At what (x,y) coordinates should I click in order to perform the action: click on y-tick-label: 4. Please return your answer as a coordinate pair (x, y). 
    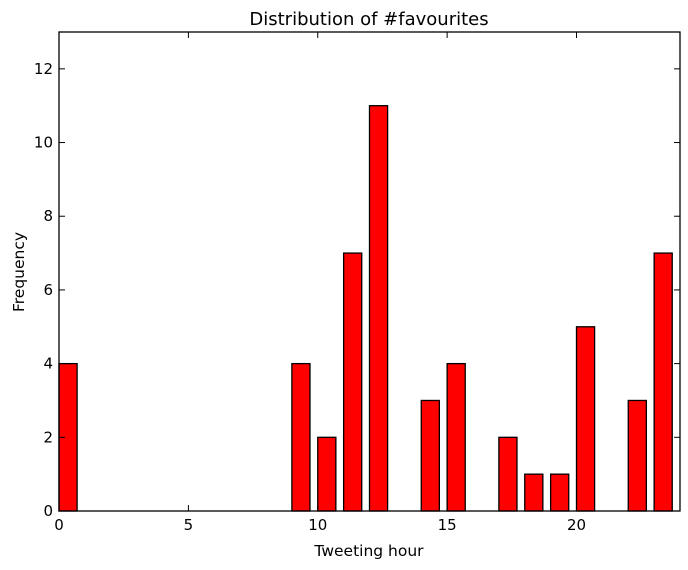
    Looking at the image, I should click on (48, 364).